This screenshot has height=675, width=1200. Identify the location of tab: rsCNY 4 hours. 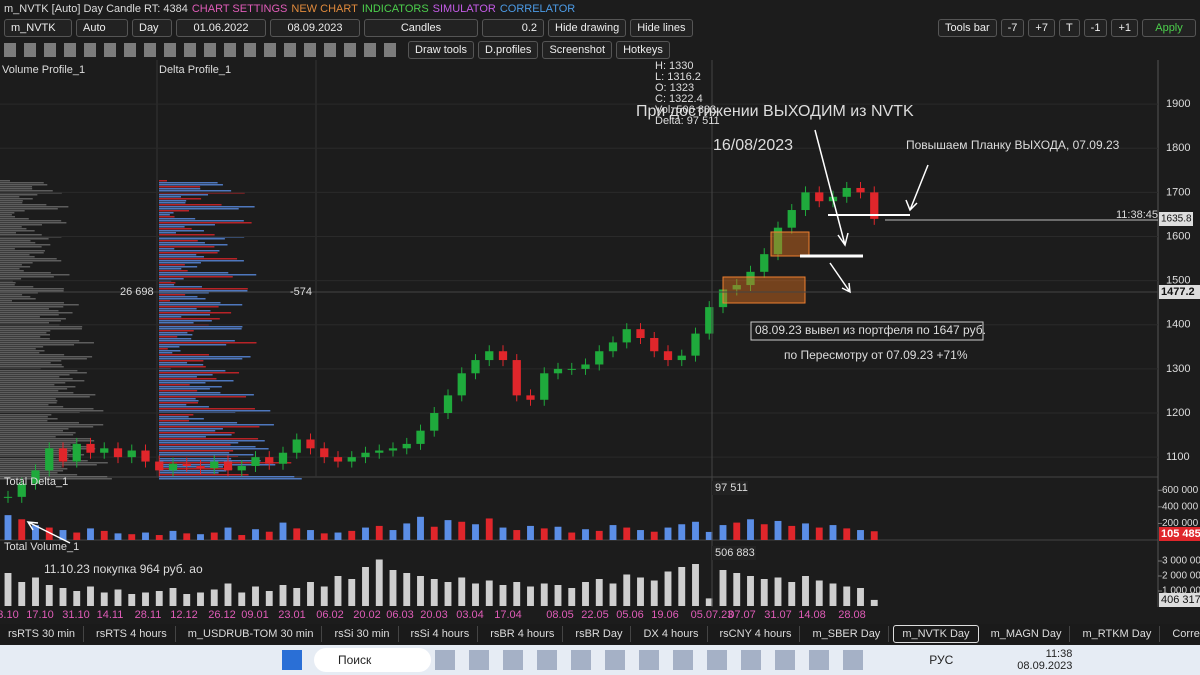
(756, 634).